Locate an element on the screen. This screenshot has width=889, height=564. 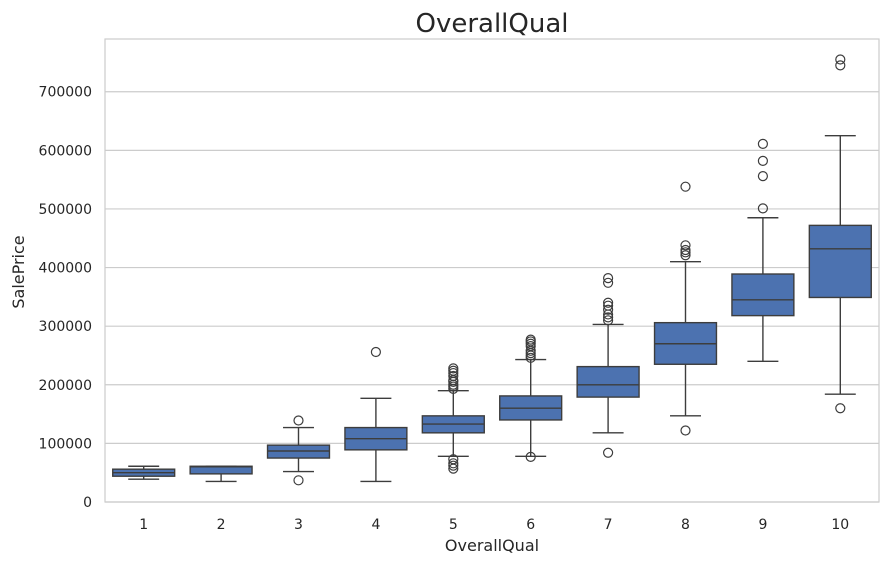
y-tick-label: 100000 is located at coordinates (65, 444).